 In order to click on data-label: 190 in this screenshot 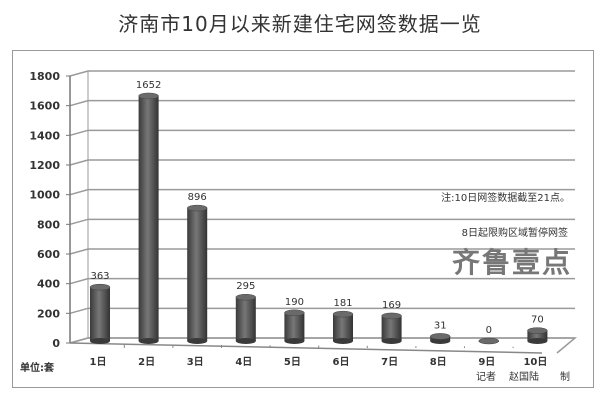, I will do `click(294, 302)`.